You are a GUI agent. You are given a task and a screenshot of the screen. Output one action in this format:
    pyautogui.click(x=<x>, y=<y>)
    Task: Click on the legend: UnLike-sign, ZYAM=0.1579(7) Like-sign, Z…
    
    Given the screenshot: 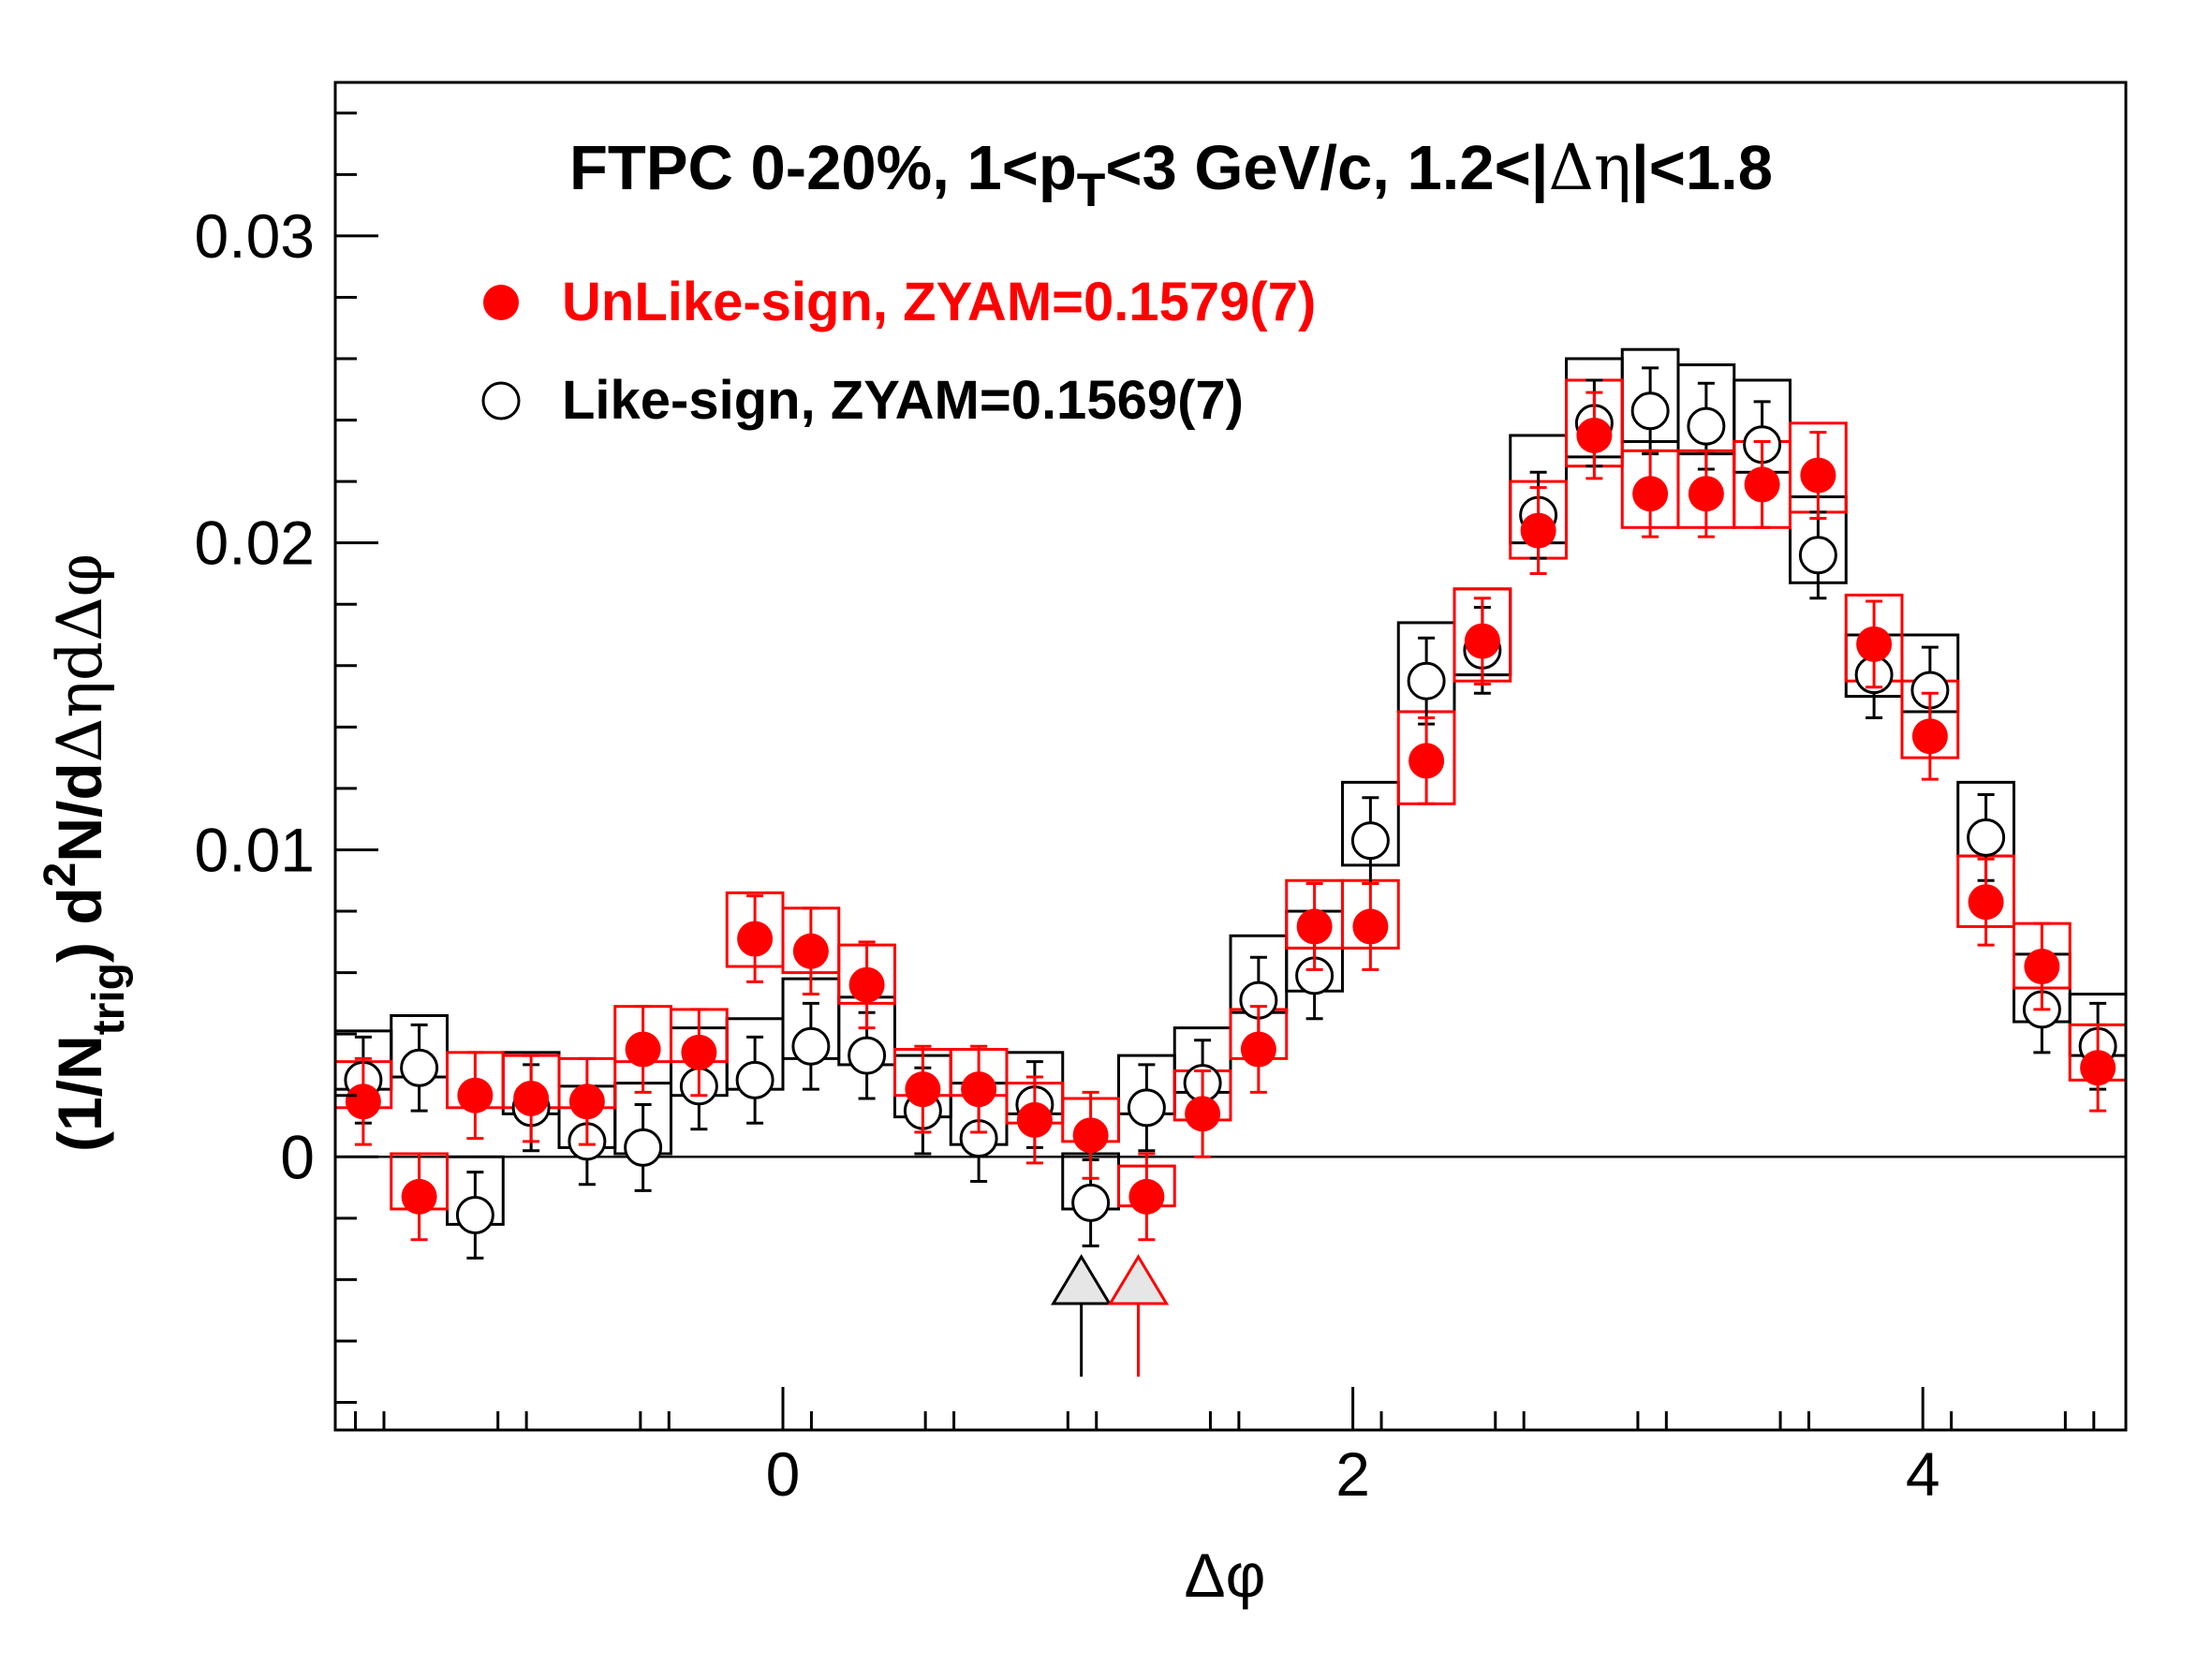 What is the action you would take?
    pyautogui.click(x=899, y=351)
    